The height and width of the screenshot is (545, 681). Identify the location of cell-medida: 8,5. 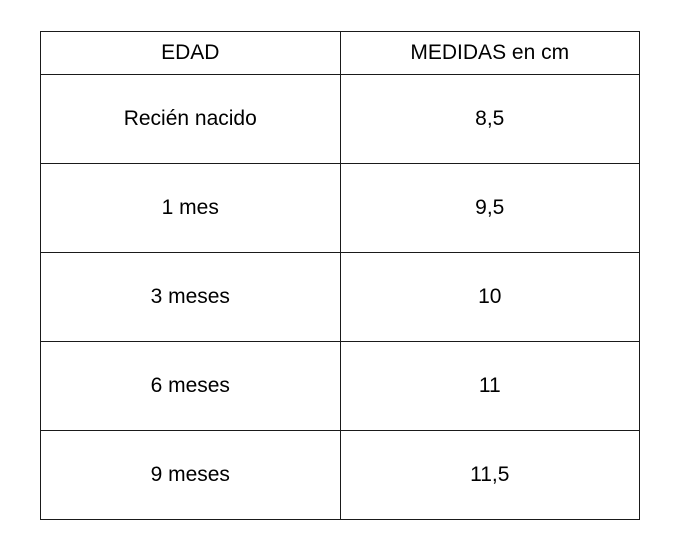
(489, 119).